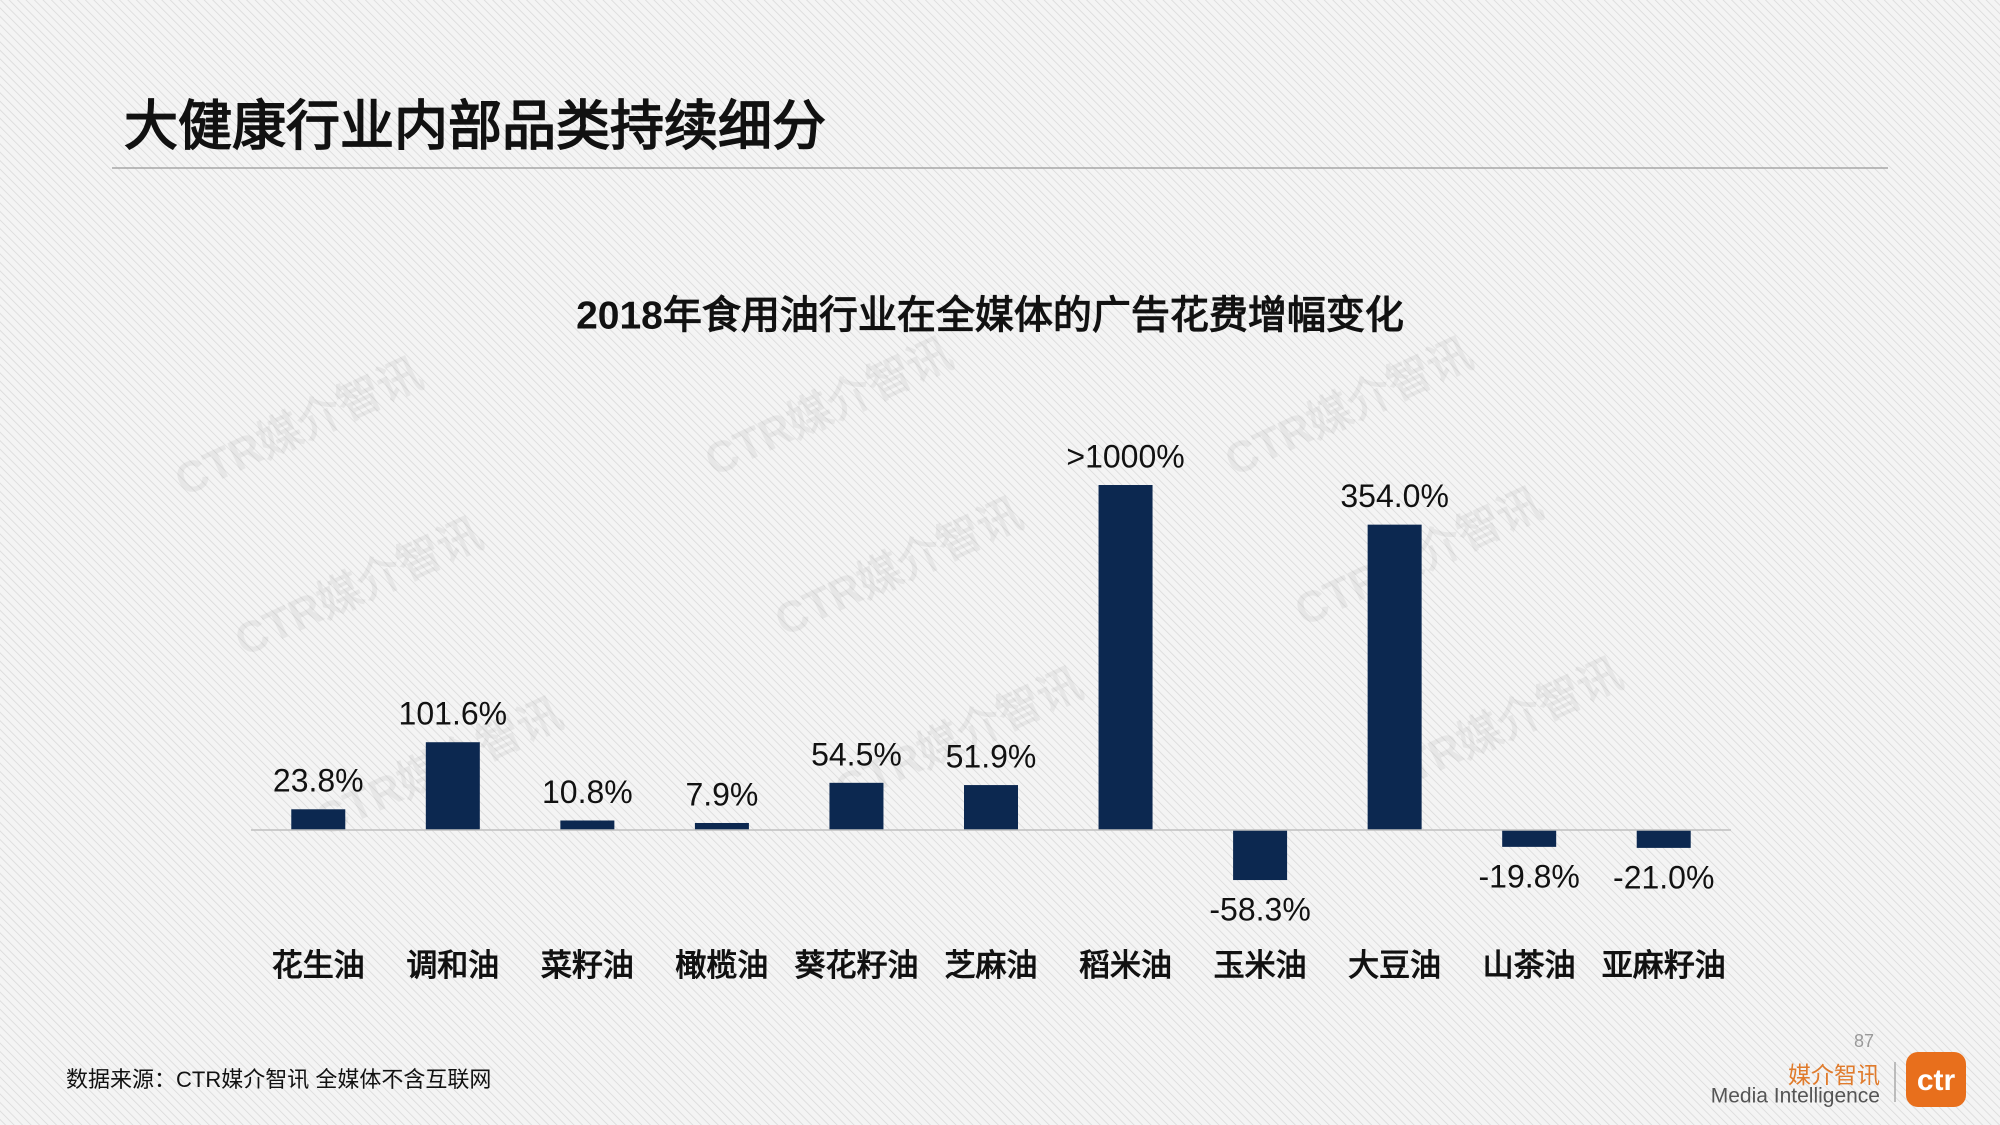  What do you see at coordinates (1125, 456) in the screenshot?
I see `value-label: >1000%` at bounding box center [1125, 456].